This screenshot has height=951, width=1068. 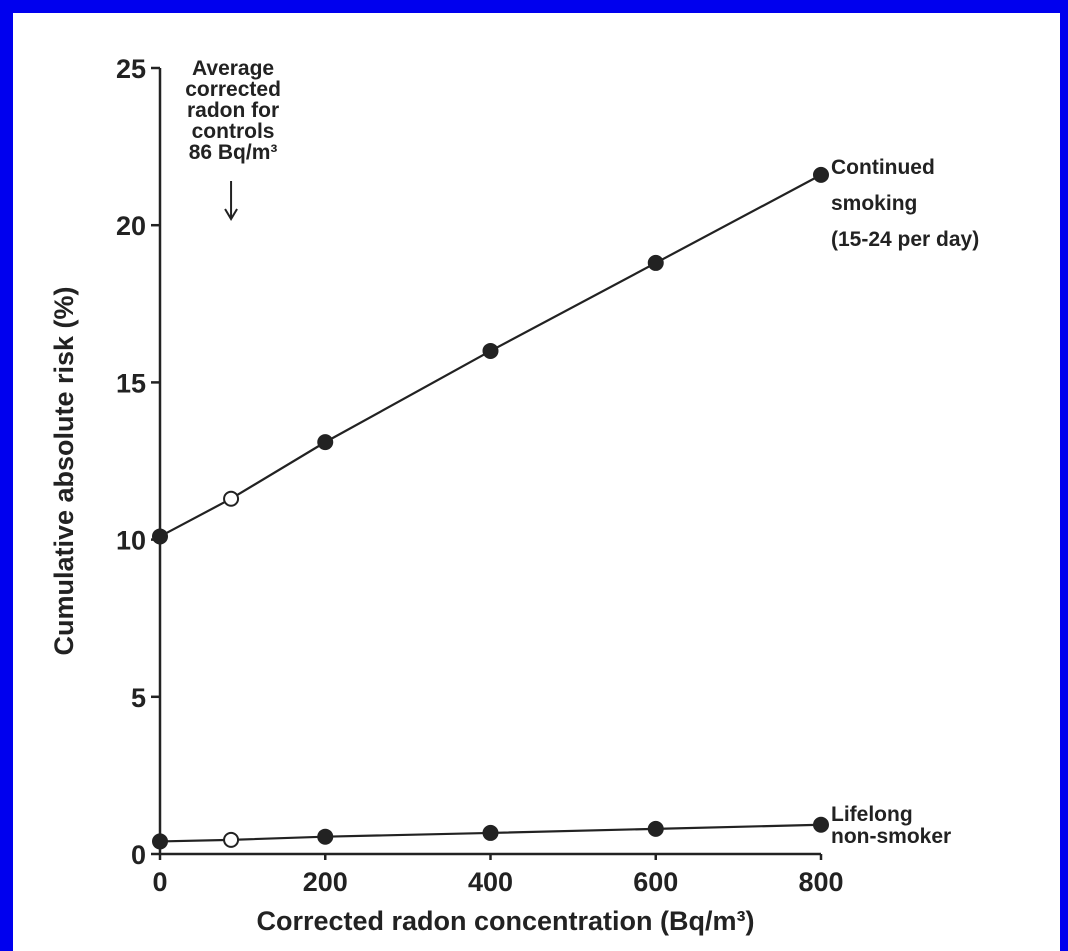 What do you see at coordinates (233, 89) in the screenshot?
I see `annotation-line: corrected` at bounding box center [233, 89].